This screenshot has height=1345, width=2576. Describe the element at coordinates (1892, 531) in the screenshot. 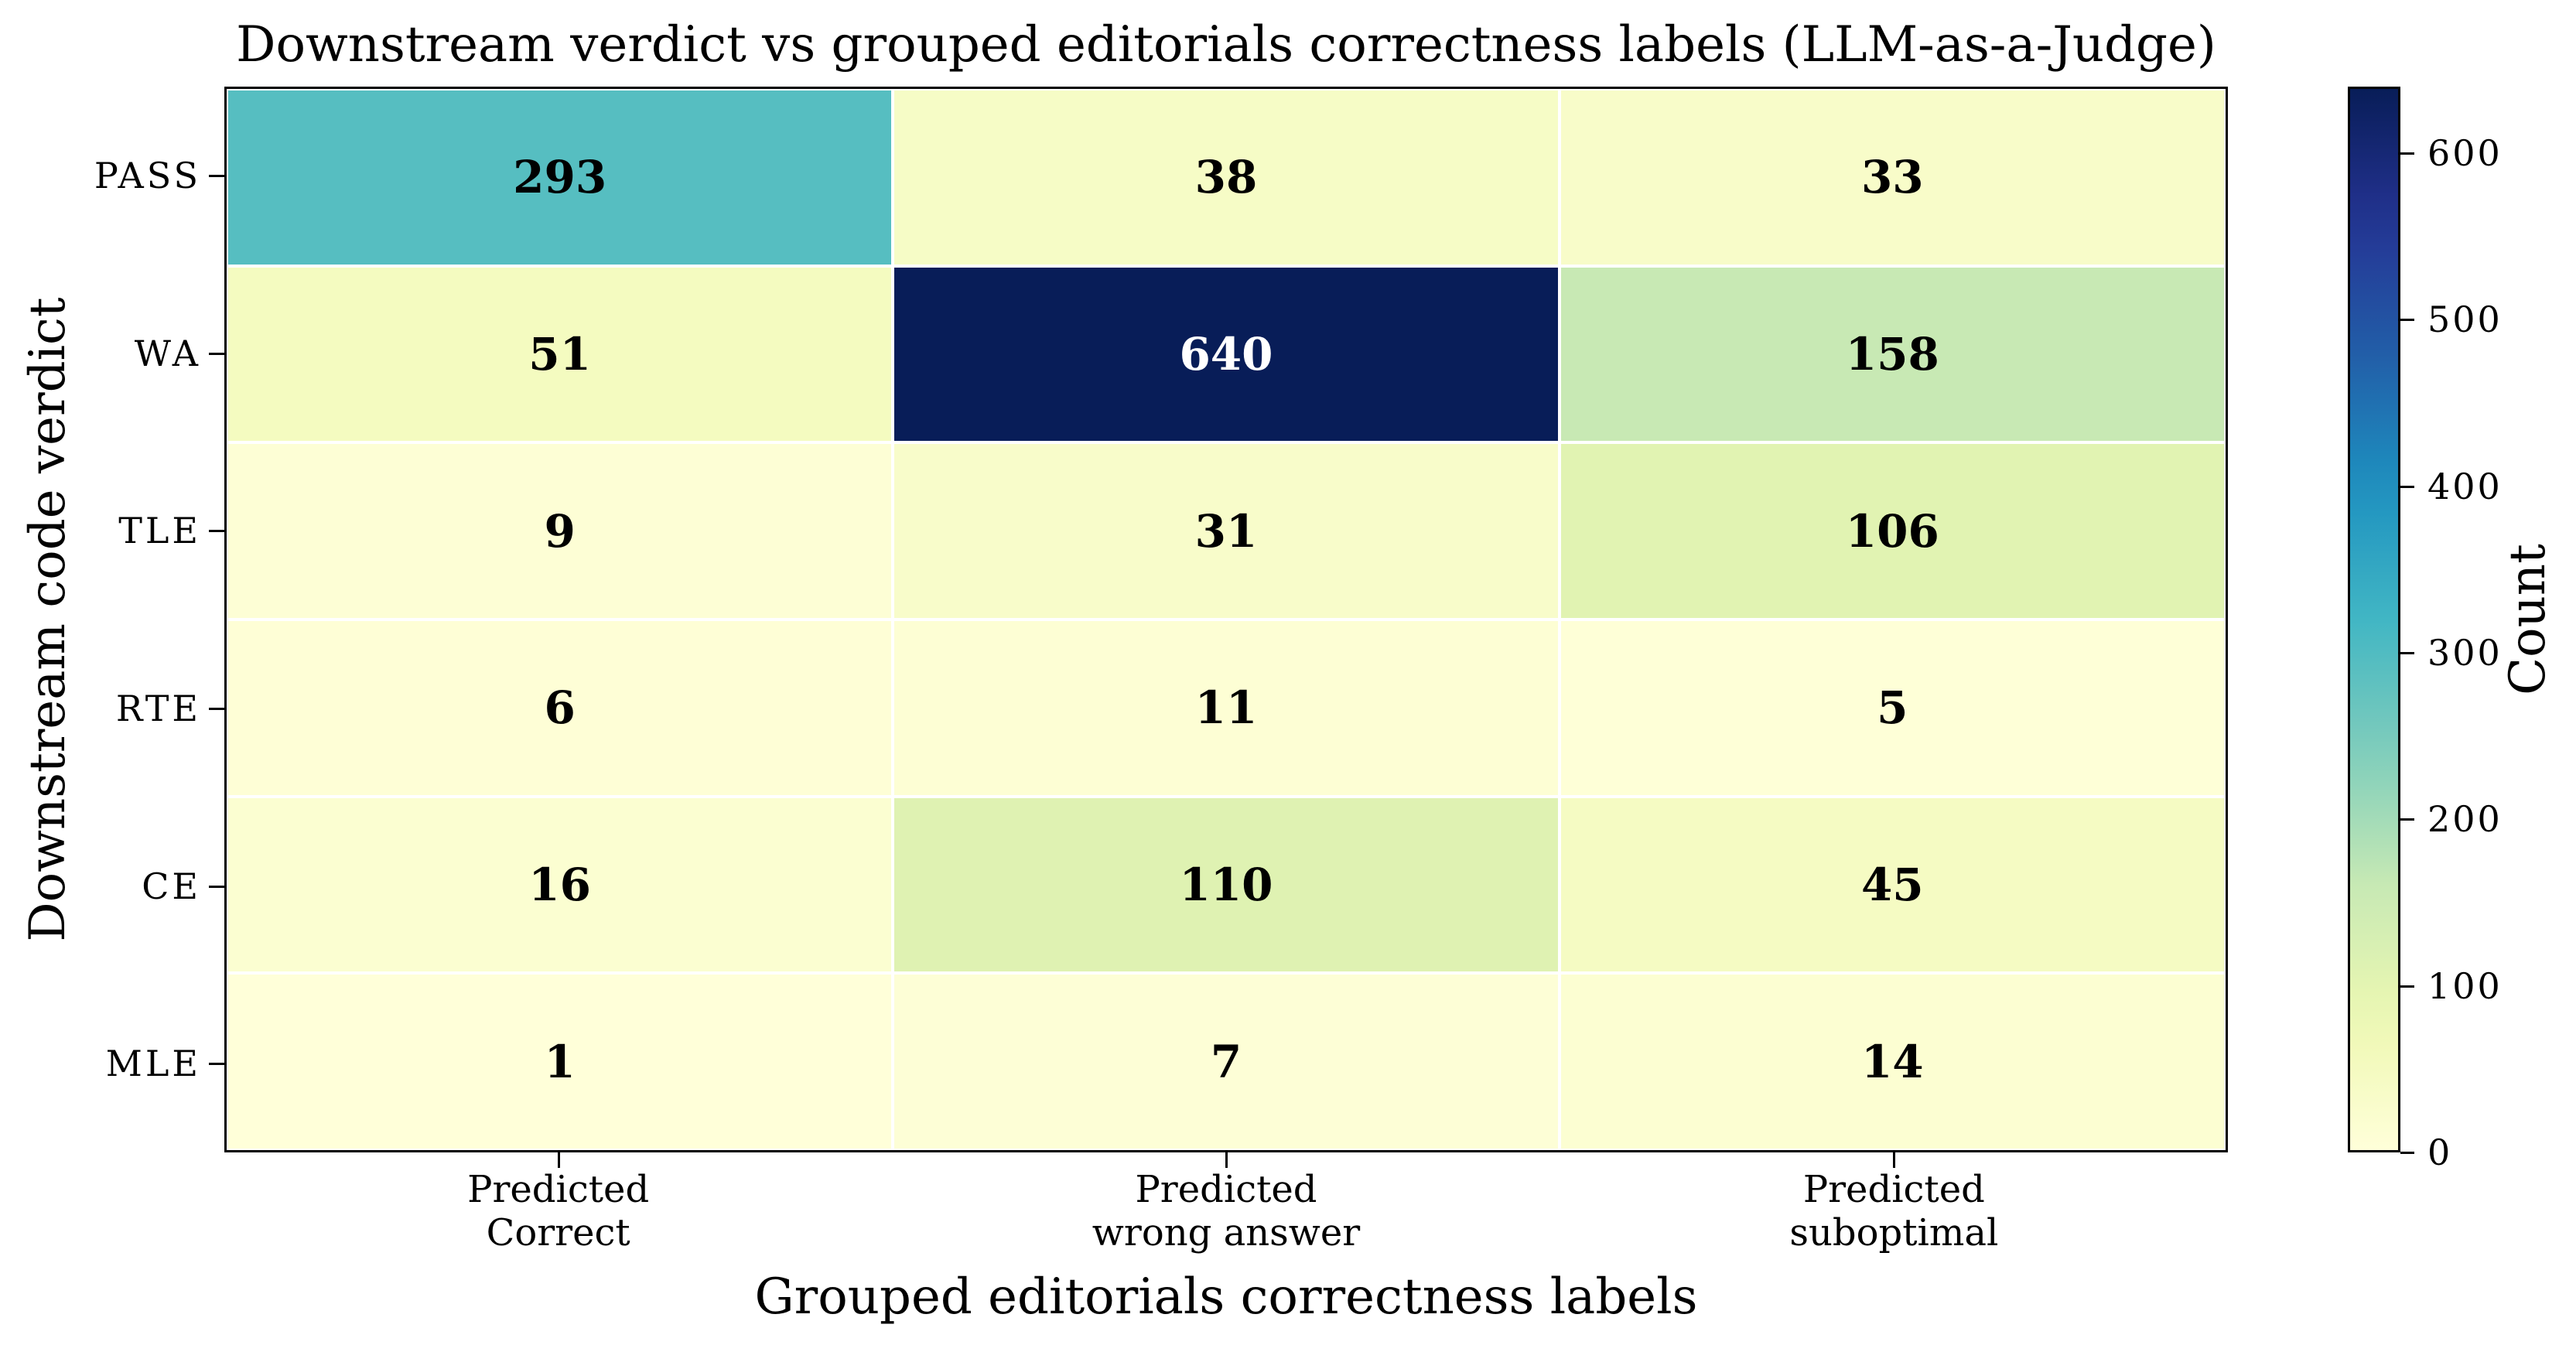

I see `heatmap-cell: 106` at that location.